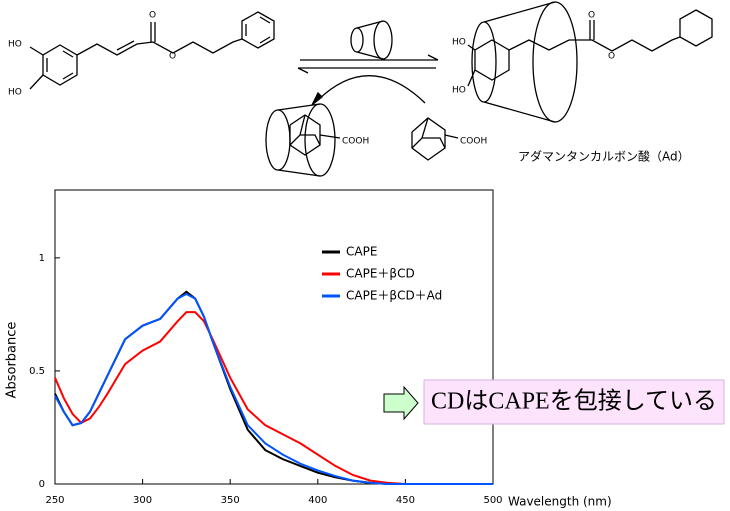 The image size is (730, 511). Describe the element at coordinates (394, 296) in the screenshot. I see `legend-label: CAPE＋βCD＋Ad` at that location.